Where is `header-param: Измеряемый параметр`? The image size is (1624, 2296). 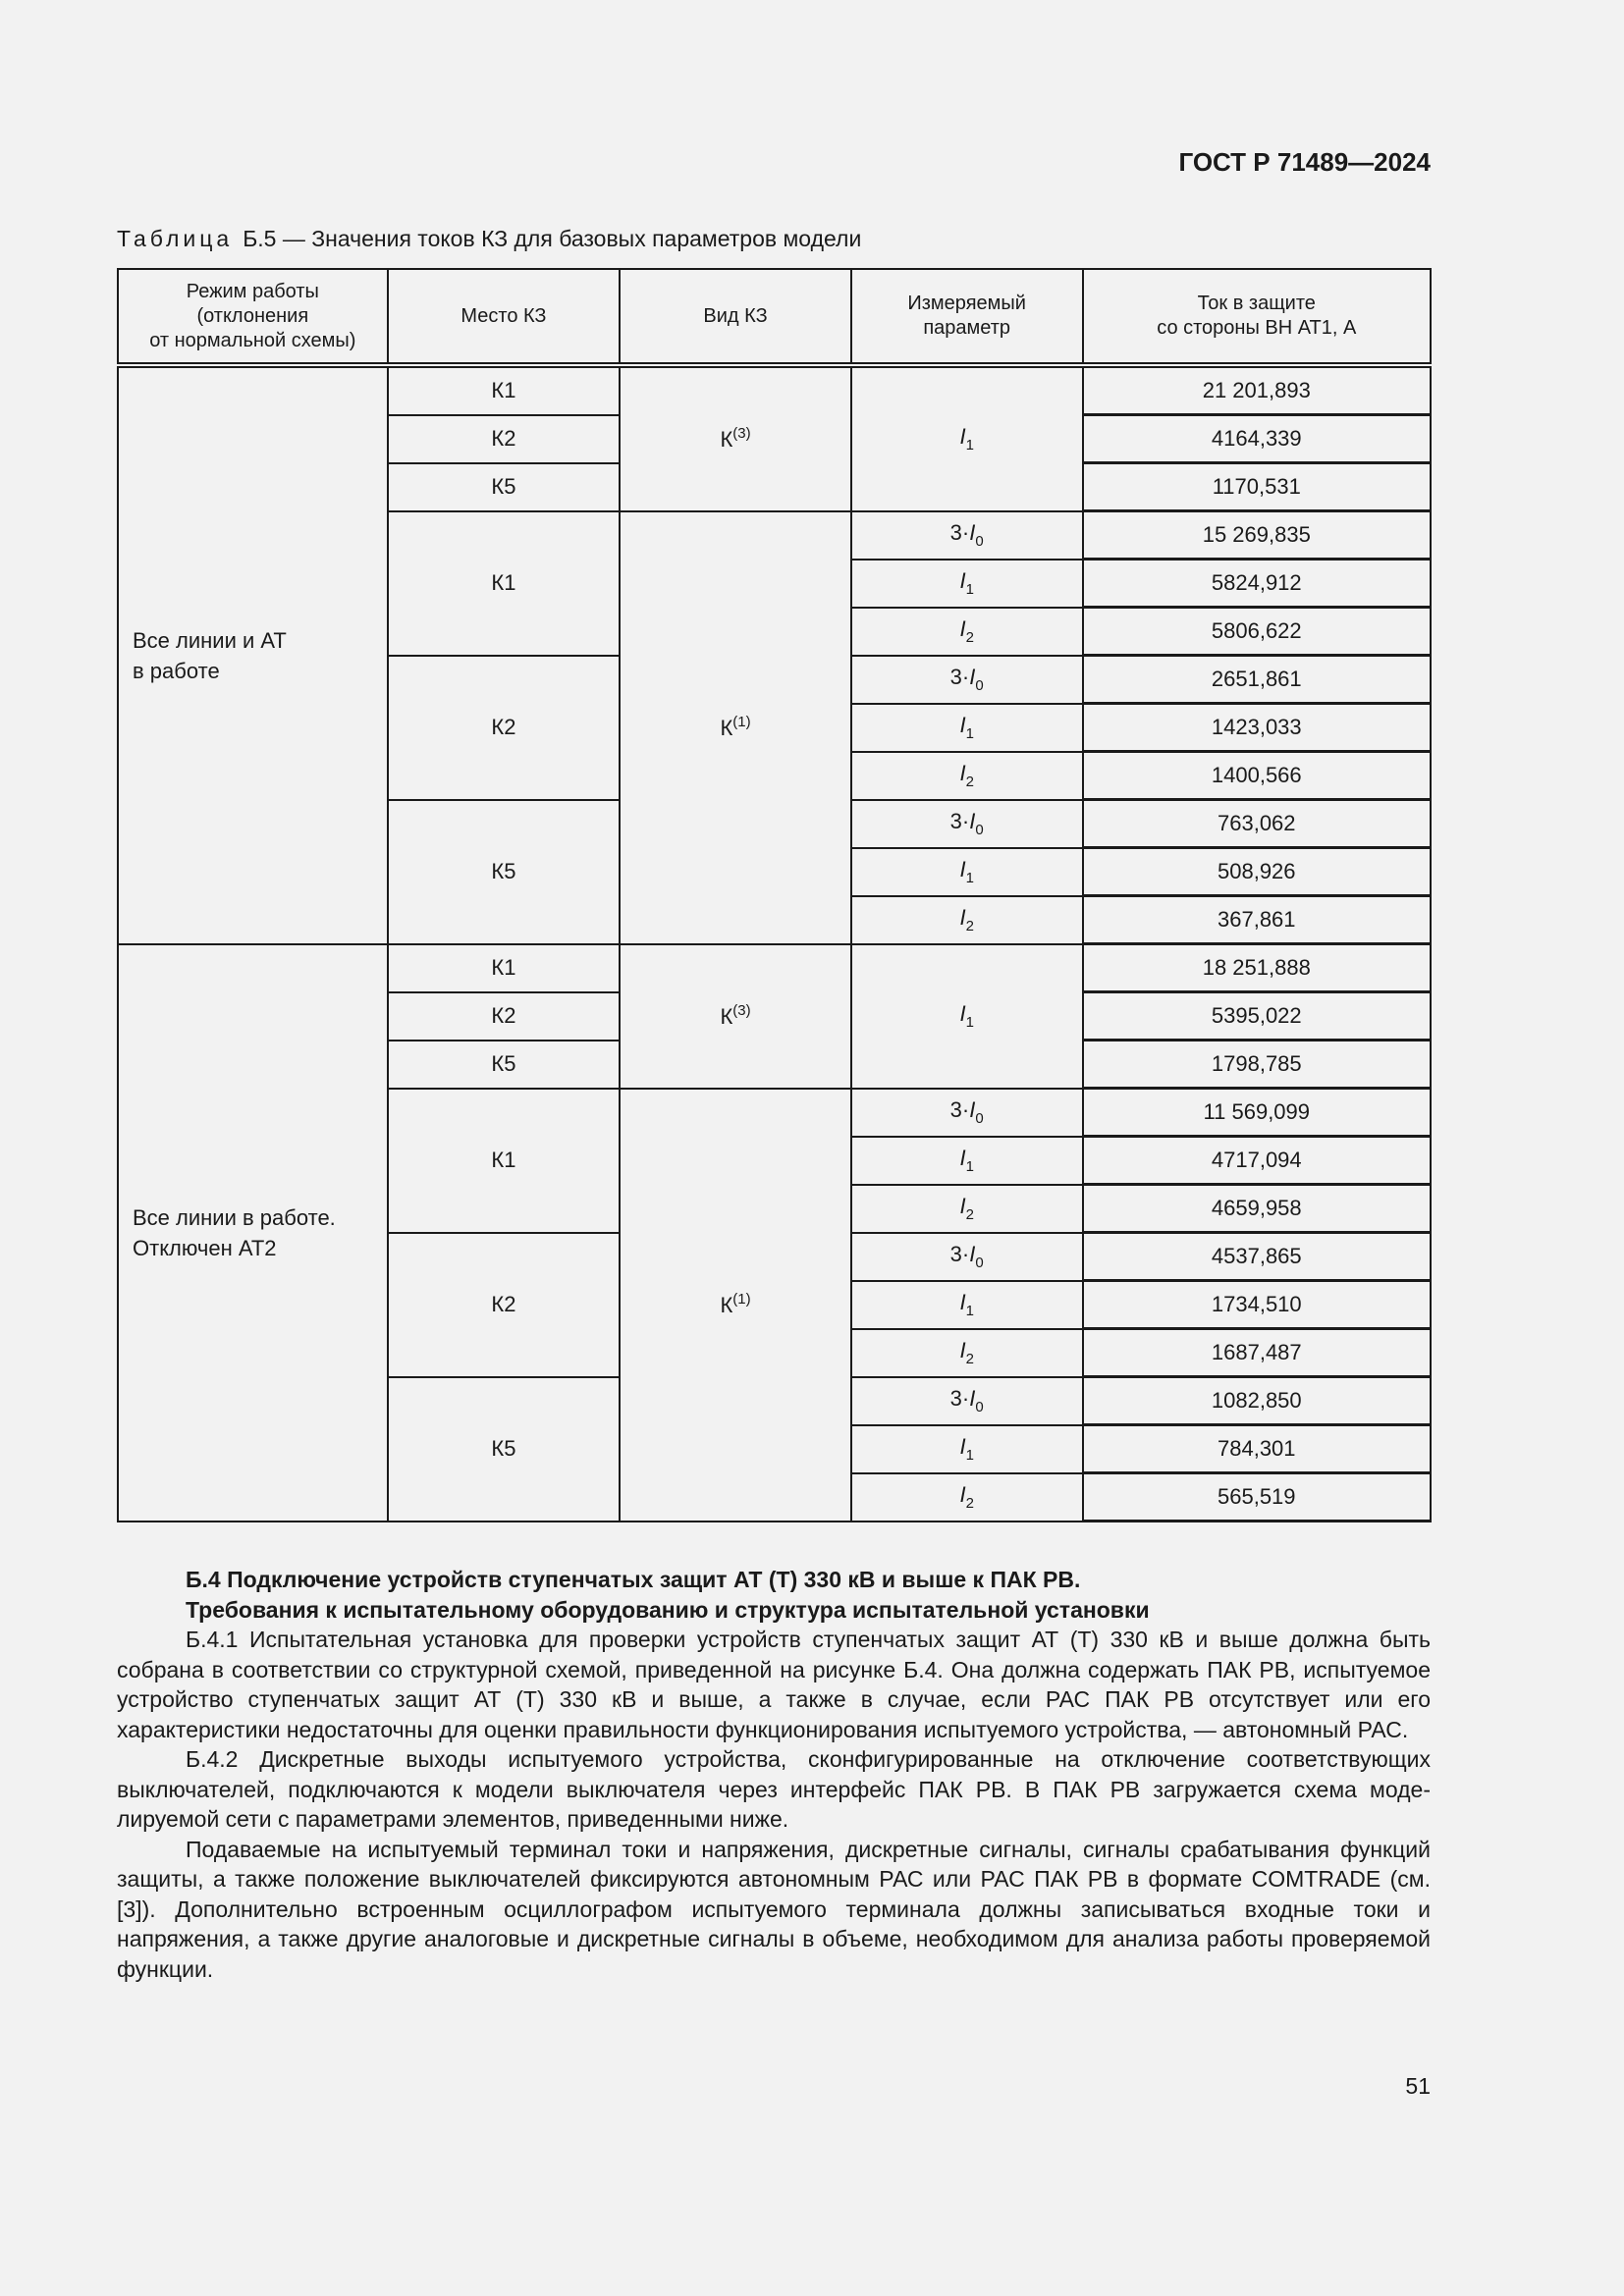 header-param: Измеряемый параметр is located at coordinates (966, 317).